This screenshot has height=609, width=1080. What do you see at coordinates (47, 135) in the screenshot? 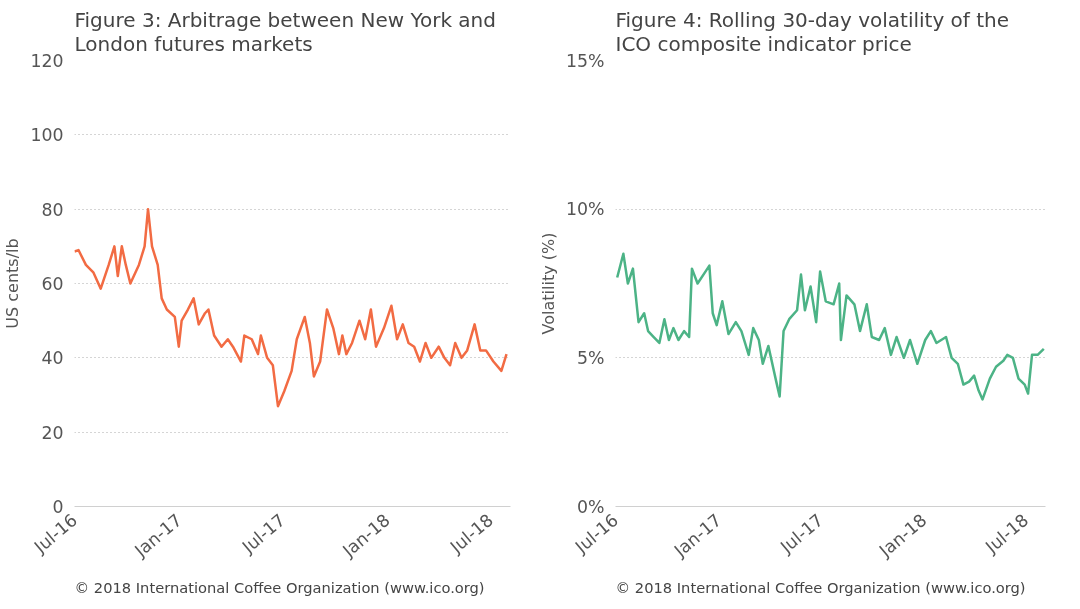
I see `y-tick-label: 100` at bounding box center [47, 135].